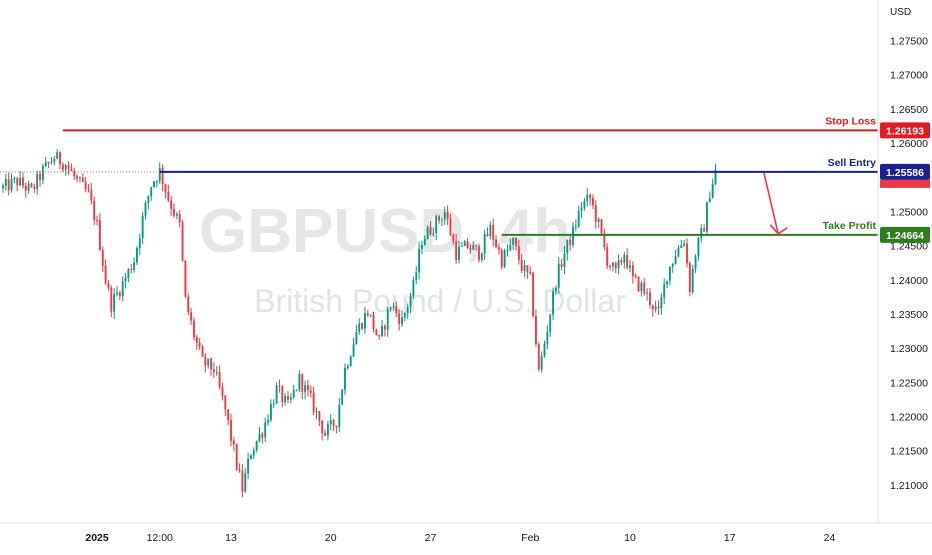 The image size is (932, 555). Describe the element at coordinates (466, 533) in the screenshot. I see `time-axis: 2025 12:00 13 20 27 Feb 10 17 24` at that location.